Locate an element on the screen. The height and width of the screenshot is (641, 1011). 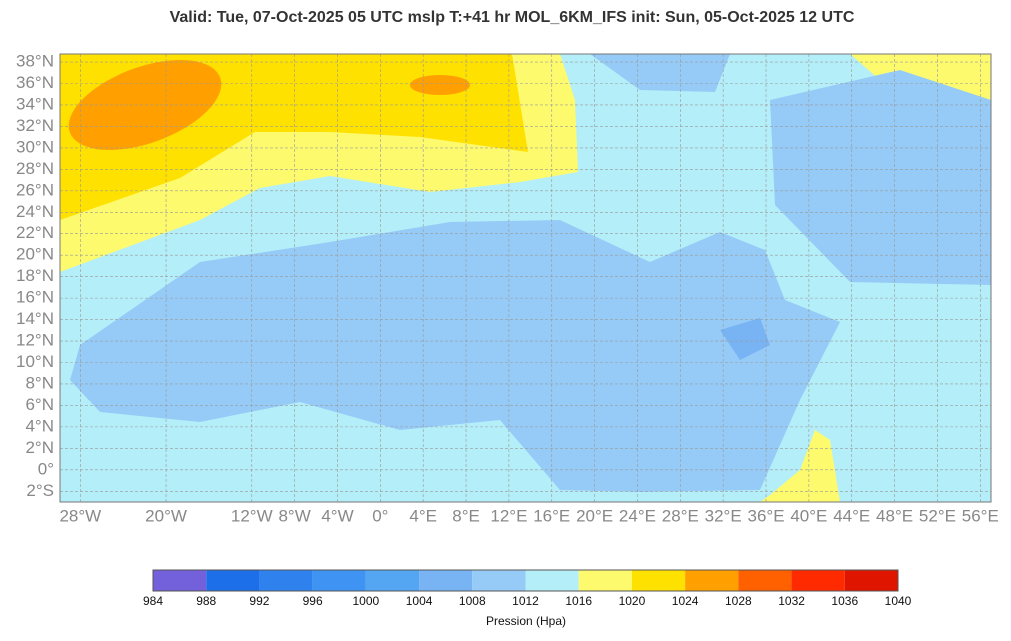
lon-label: 20°E is located at coordinates (594, 515).